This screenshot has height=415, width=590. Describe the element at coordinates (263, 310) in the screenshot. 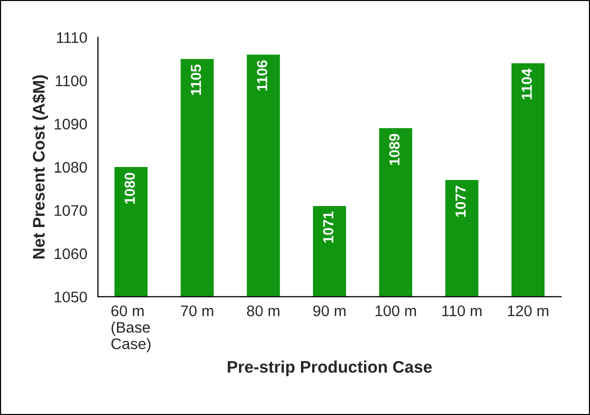

I see `x-tick-label: 80 m` at that location.